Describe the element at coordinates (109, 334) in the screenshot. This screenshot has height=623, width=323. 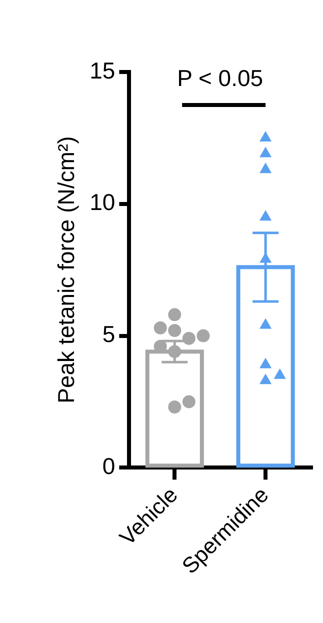
I see `y-tick-label: 5` at that location.